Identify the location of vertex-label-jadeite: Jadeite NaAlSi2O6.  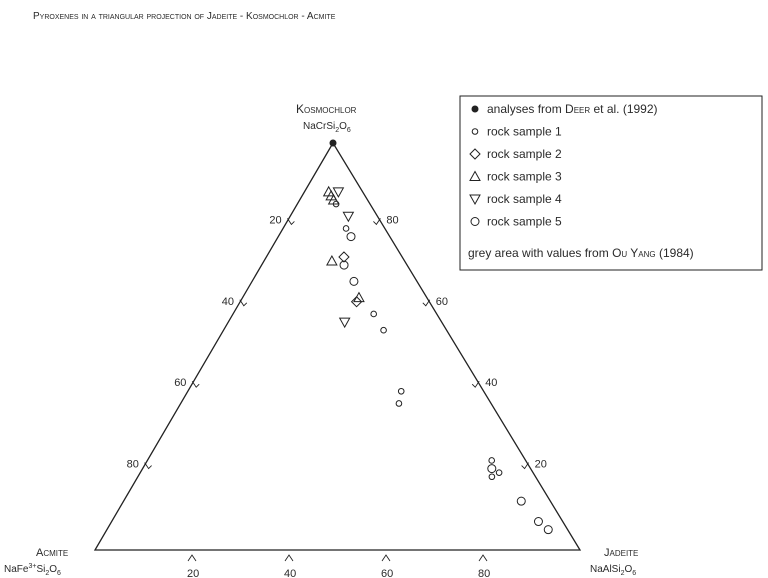
(614, 562).